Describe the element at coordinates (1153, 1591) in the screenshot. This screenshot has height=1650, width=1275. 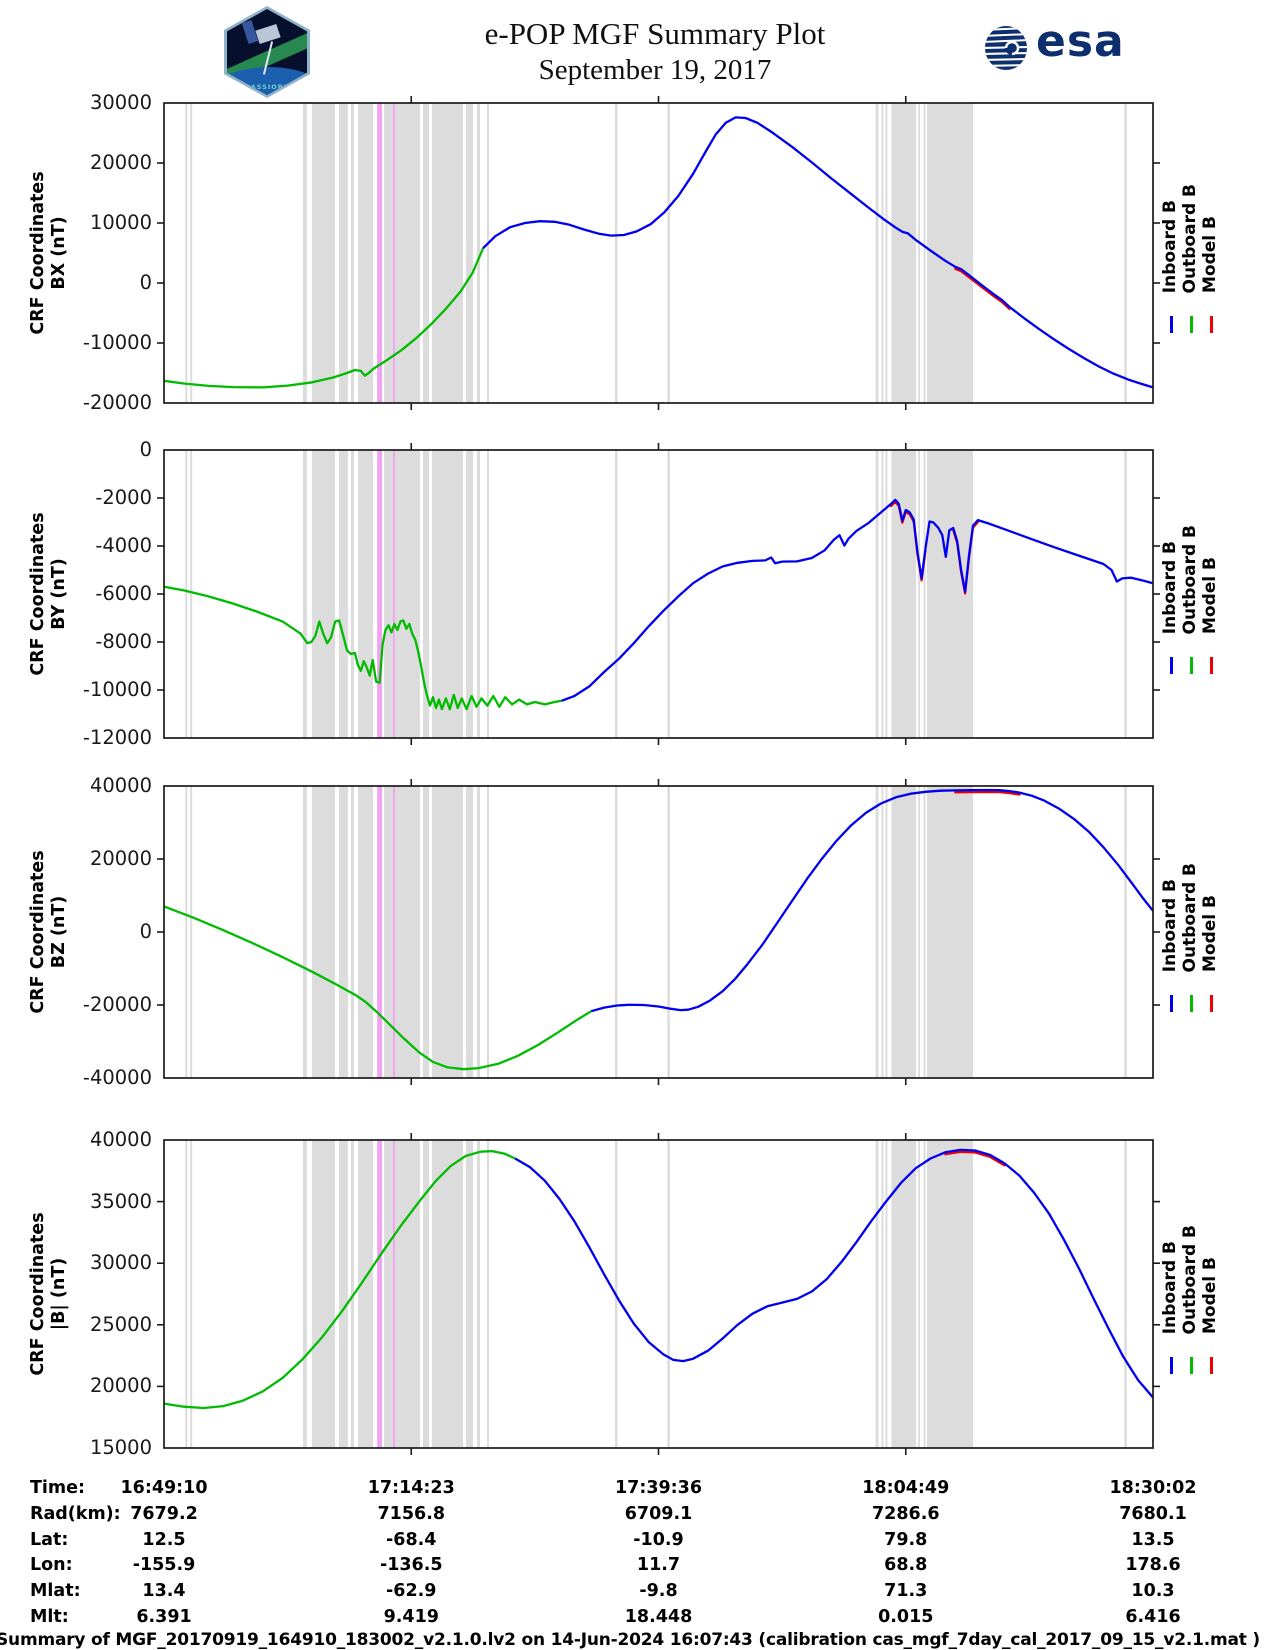
I see `table-cell: 10.3` at that location.